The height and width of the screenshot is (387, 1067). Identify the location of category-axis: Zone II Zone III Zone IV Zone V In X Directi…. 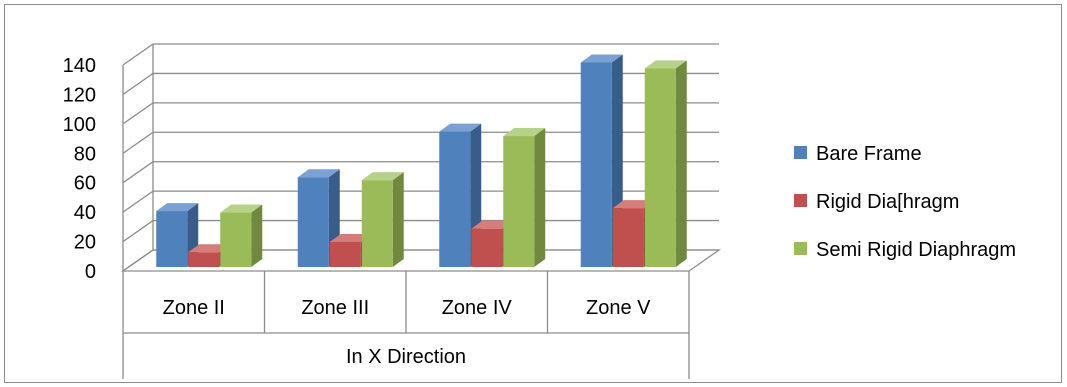
(406, 325).